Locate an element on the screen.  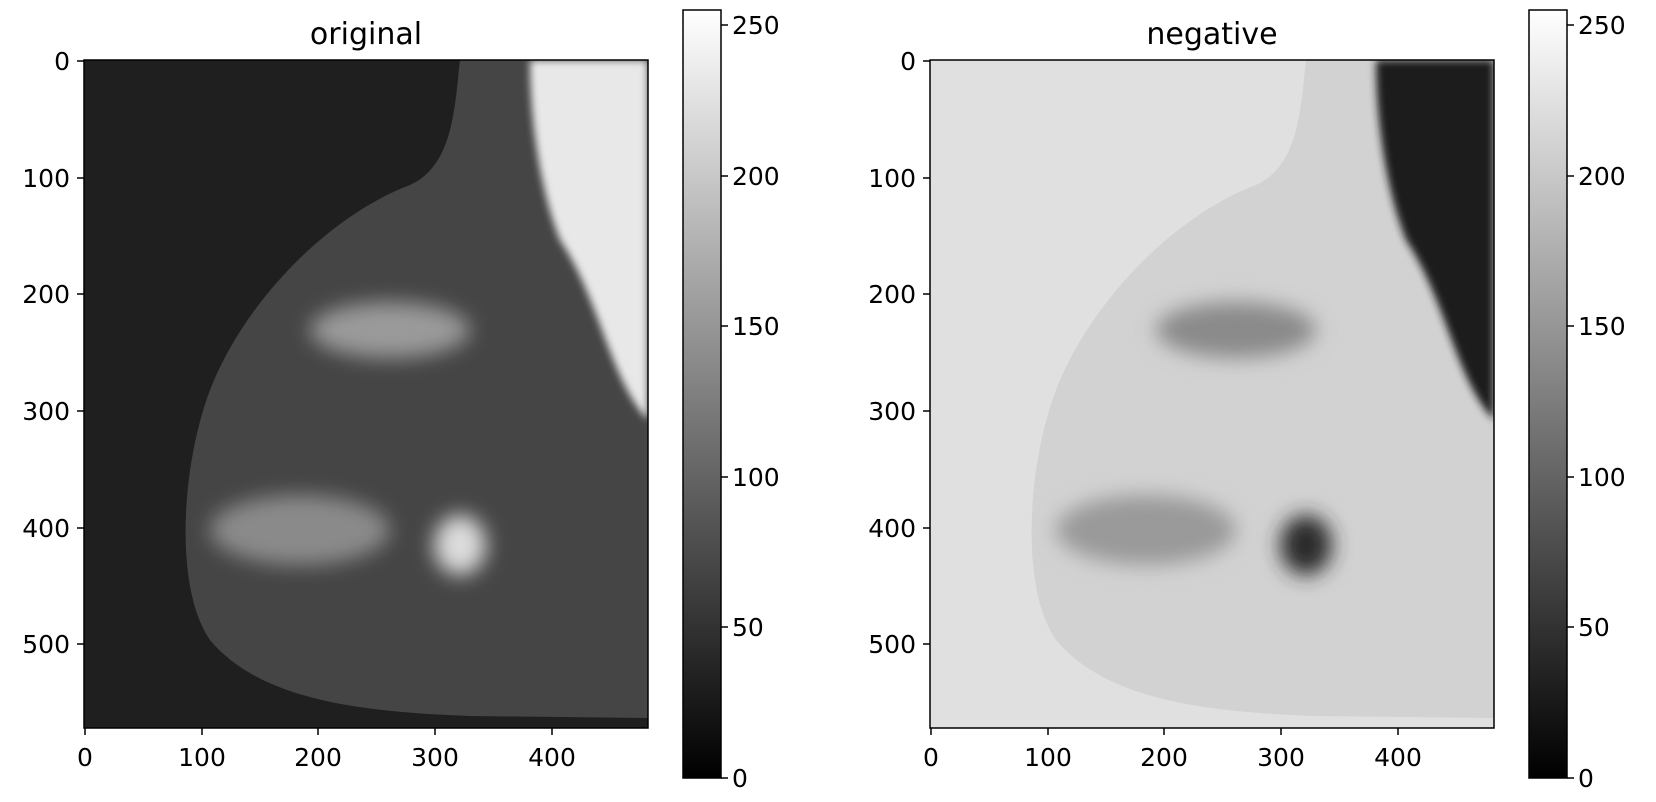
panel-title: negative is located at coordinates (1211, 34).